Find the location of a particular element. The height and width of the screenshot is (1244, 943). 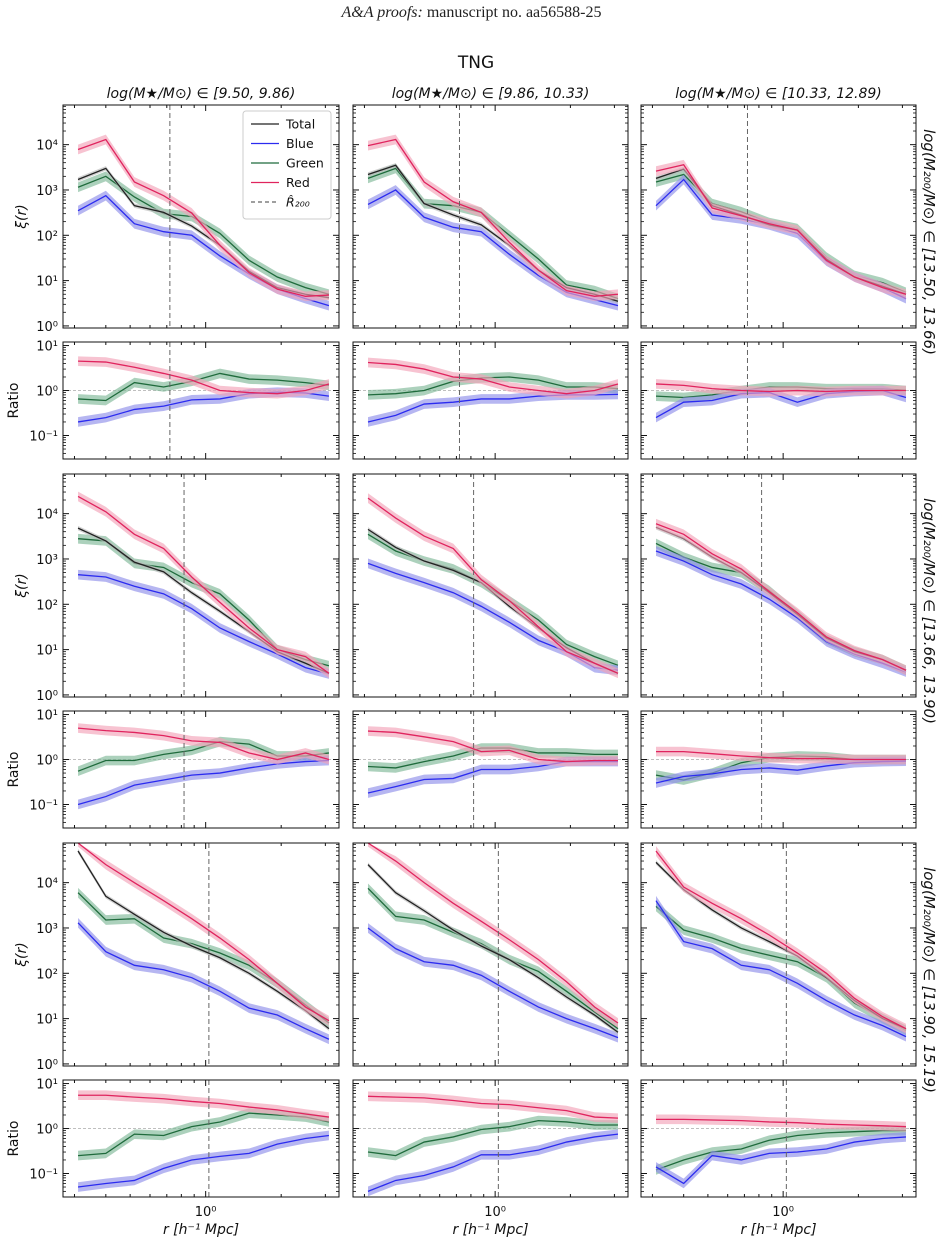

legend-box is located at coordinates (287, 165).